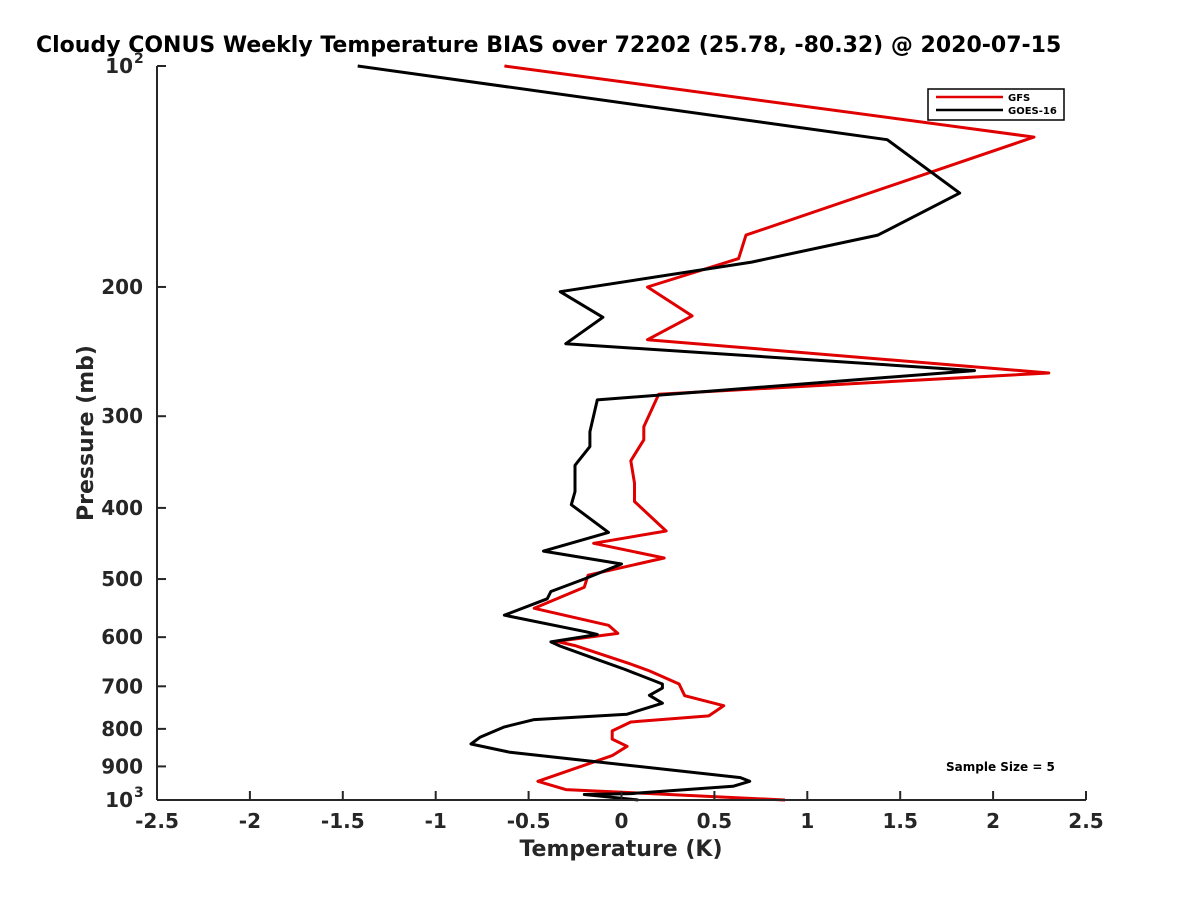 The image size is (1200, 900). Describe the element at coordinates (529, 821) in the screenshot. I see `x-tick-label: -0.5` at that location.